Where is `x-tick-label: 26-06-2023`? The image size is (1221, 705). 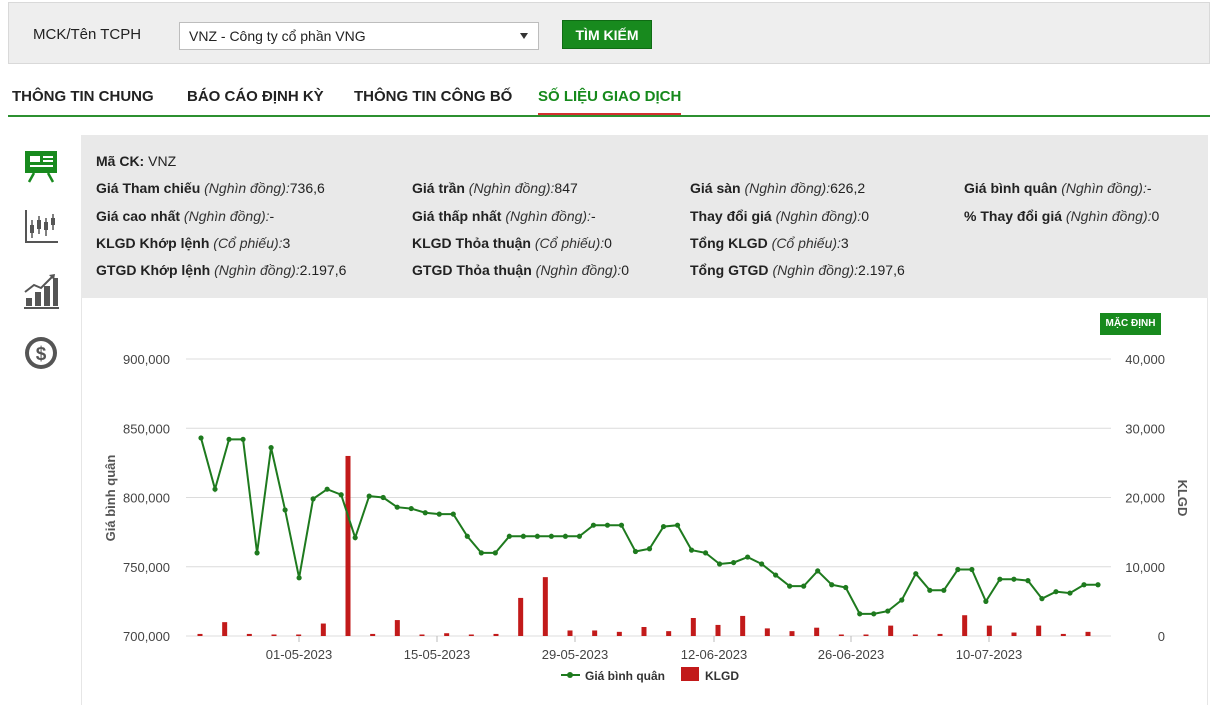 x-tick-label: 26-06-2023 is located at coordinates (851, 654).